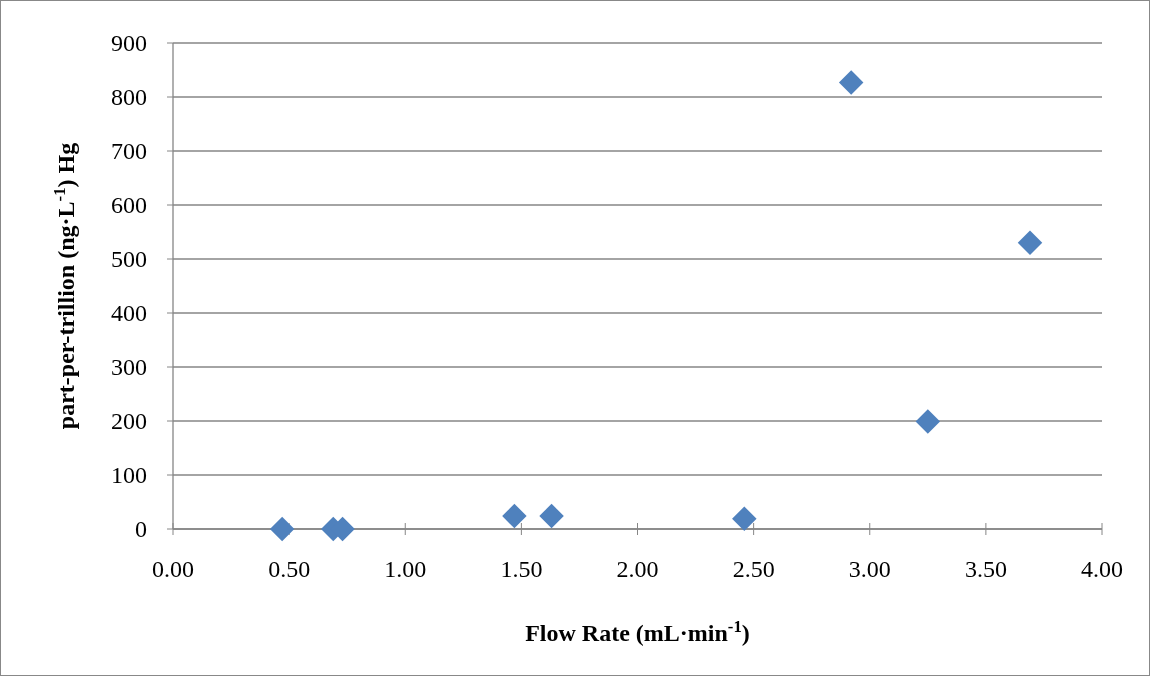 This screenshot has width=1150, height=676. I want to click on y-tick-label: 500, so click(129, 259).